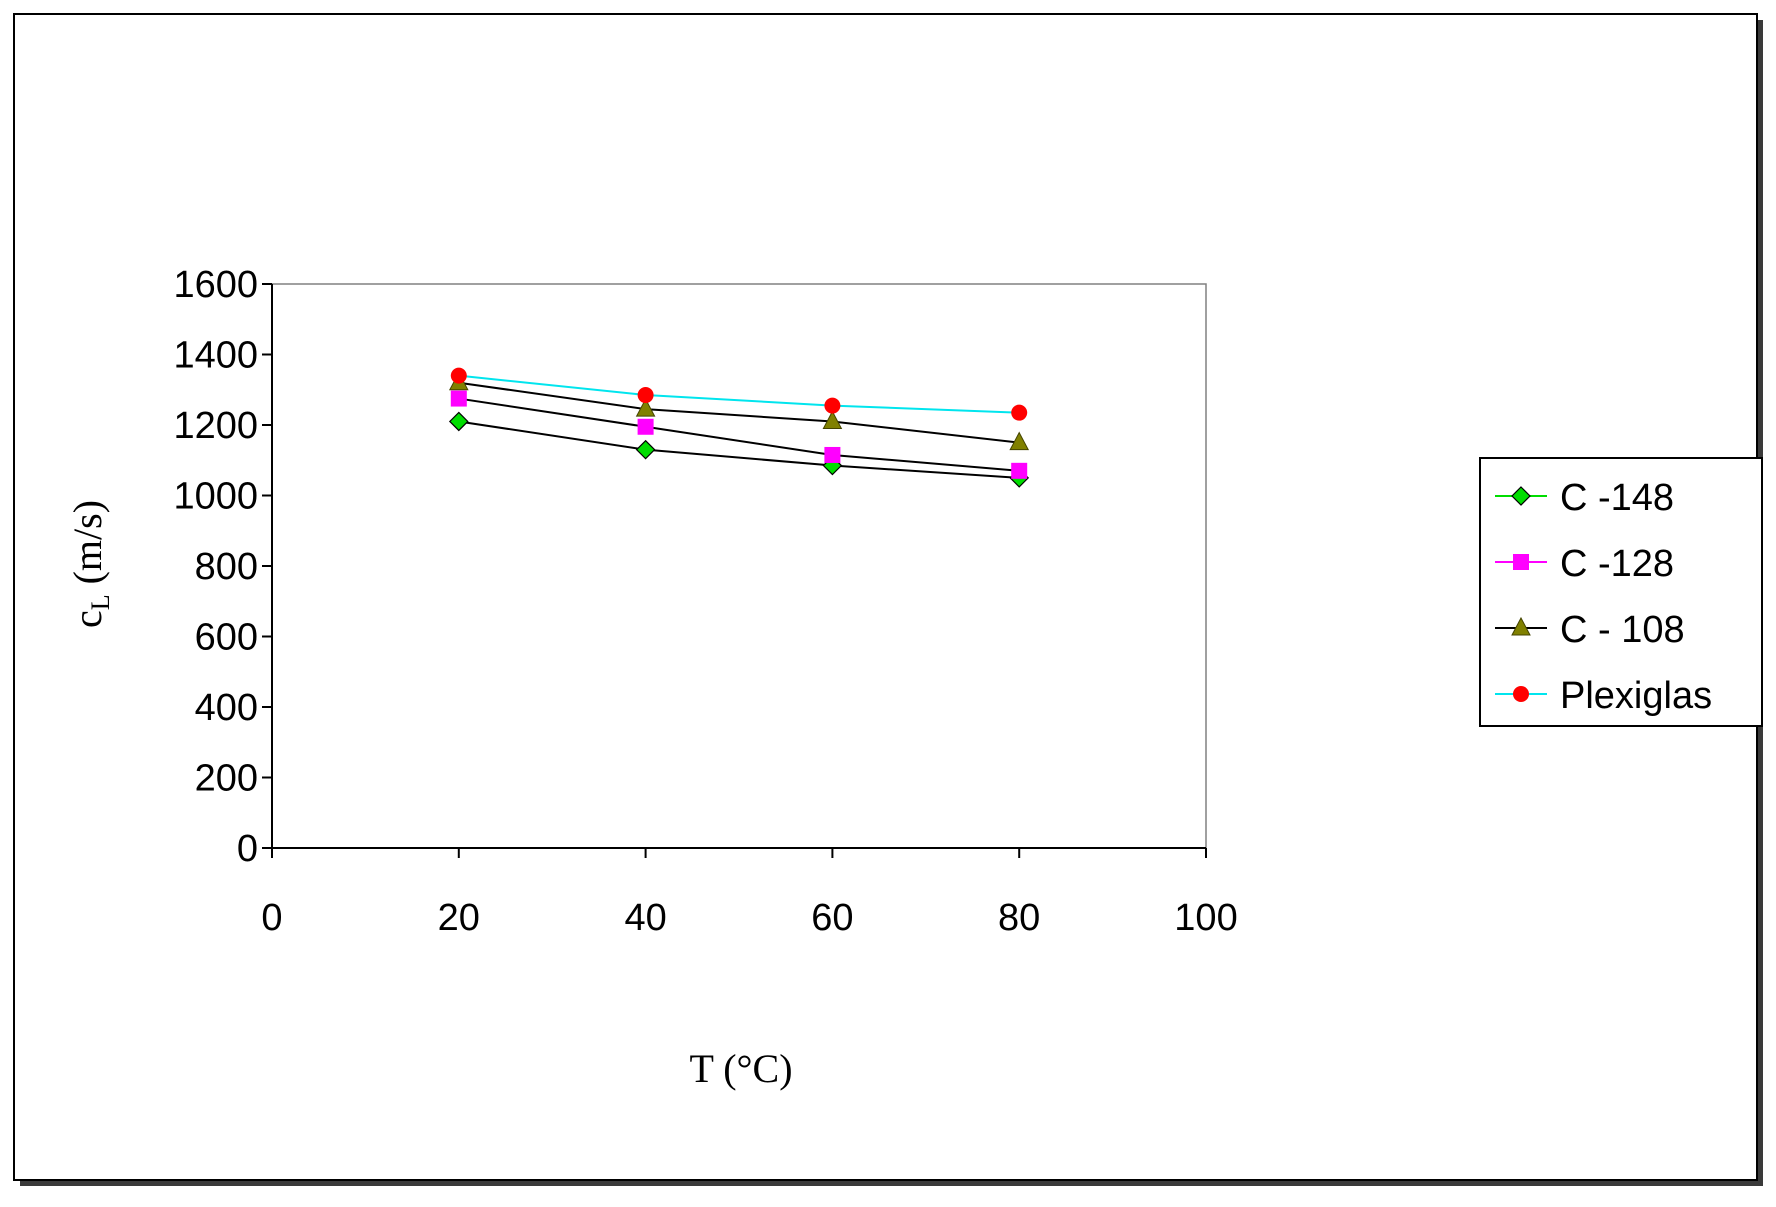 The image size is (1776, 1207). I want to click on y-tick-label: 600, so click(226, 638).